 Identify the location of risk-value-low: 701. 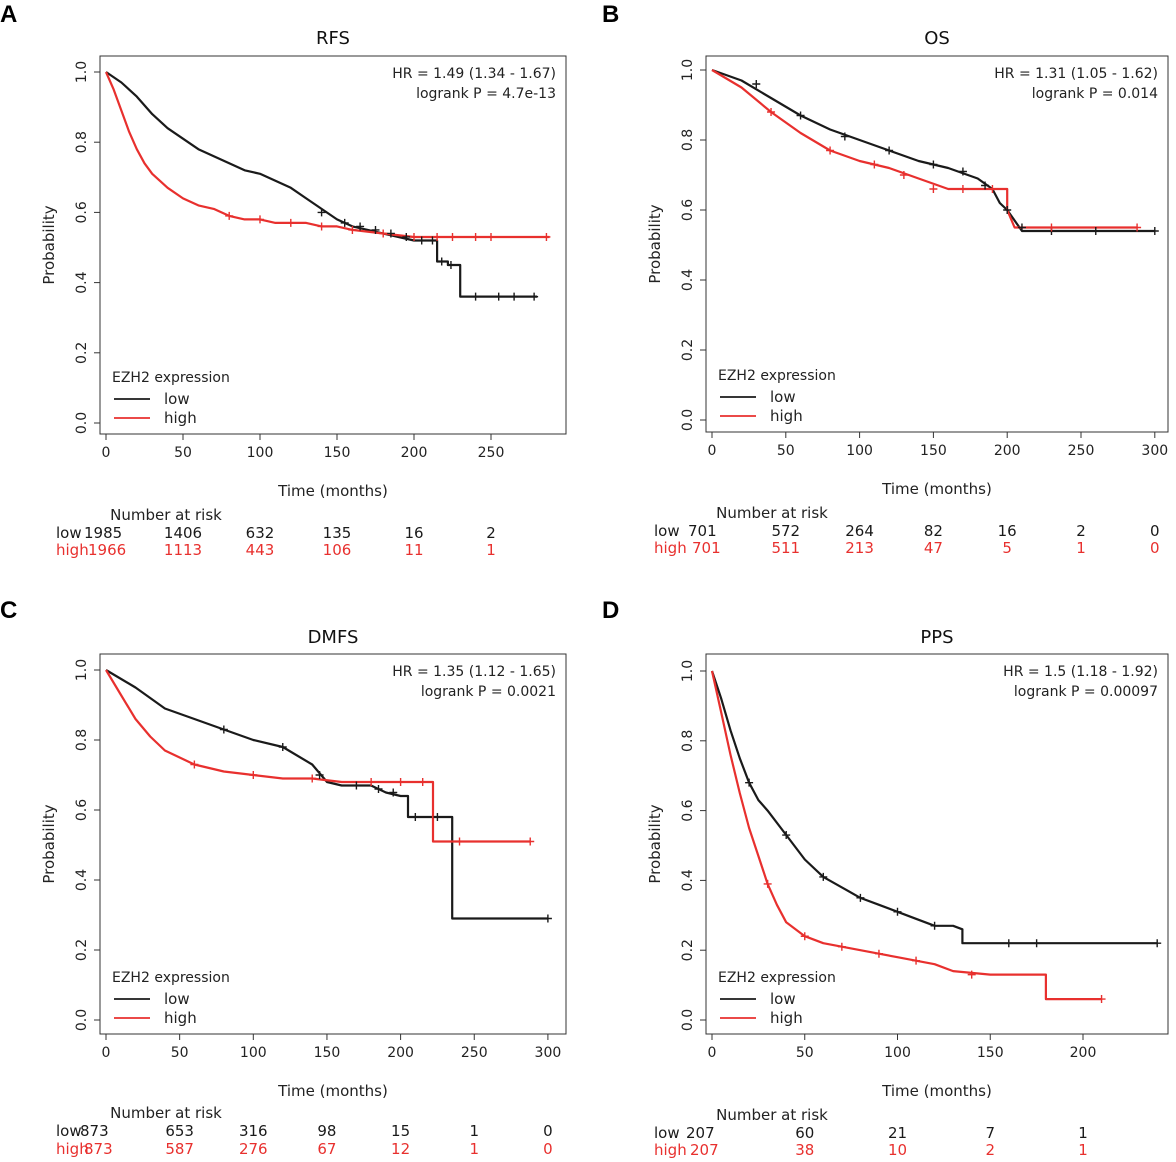
(702, 531).